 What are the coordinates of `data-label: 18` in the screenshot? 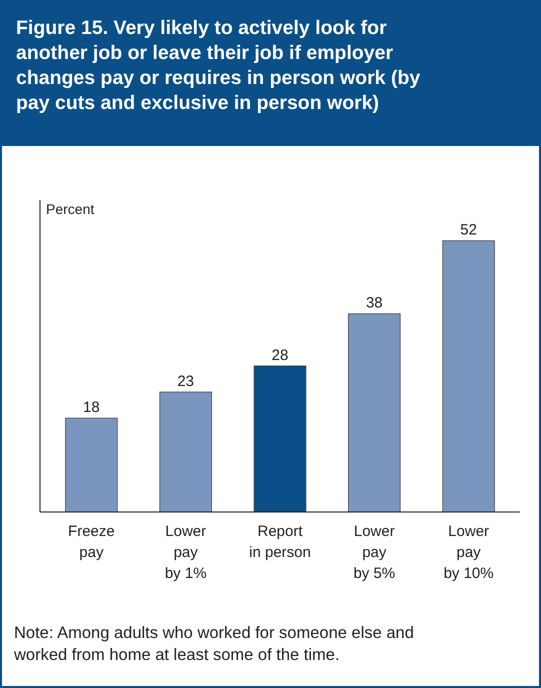 It's located at (91, 407).